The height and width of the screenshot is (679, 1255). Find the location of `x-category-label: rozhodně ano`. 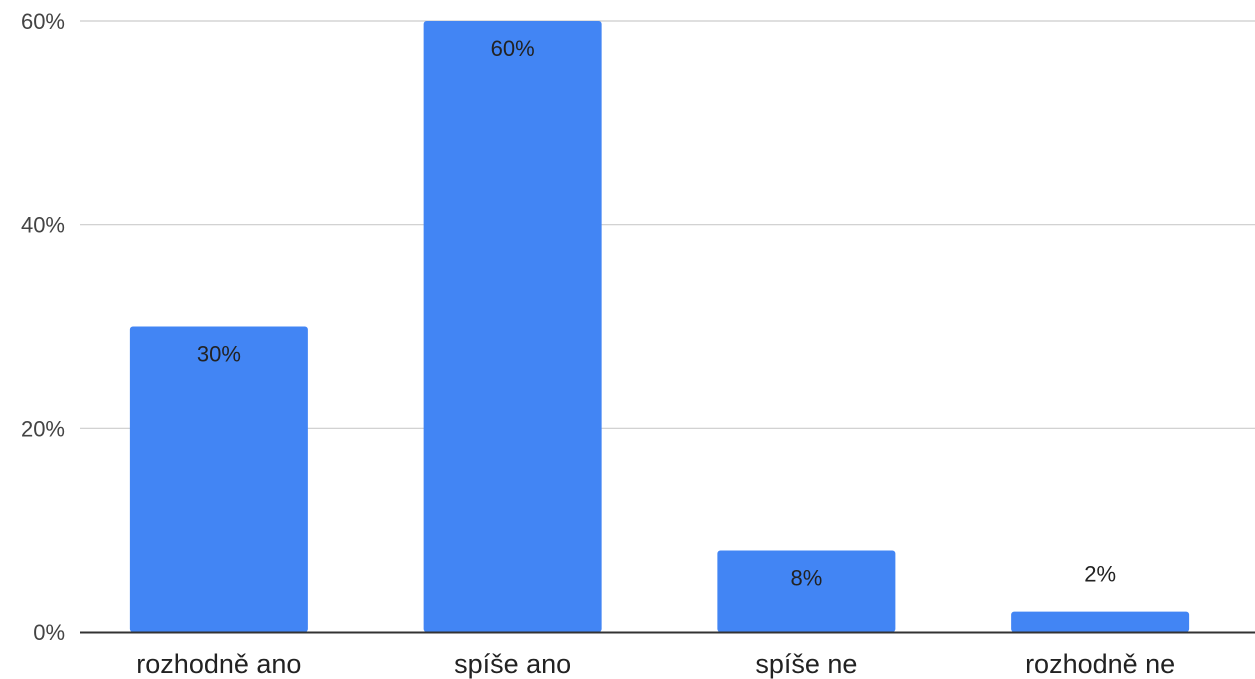

x-category-label: rozhodně ano is located at coordinates (218, 664).